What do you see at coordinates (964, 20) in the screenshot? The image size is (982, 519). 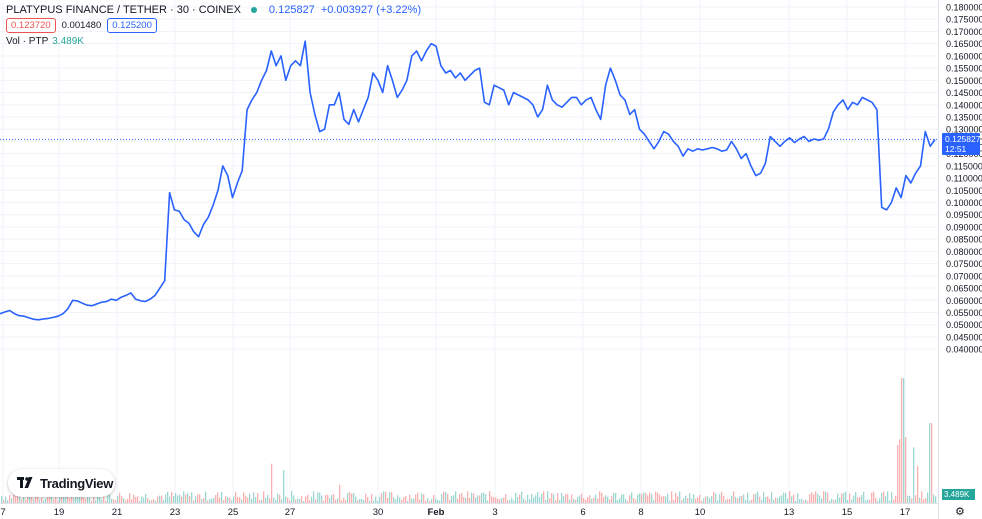 I see `y-tick-label: 0.175000` at bounding box center [964, 20].